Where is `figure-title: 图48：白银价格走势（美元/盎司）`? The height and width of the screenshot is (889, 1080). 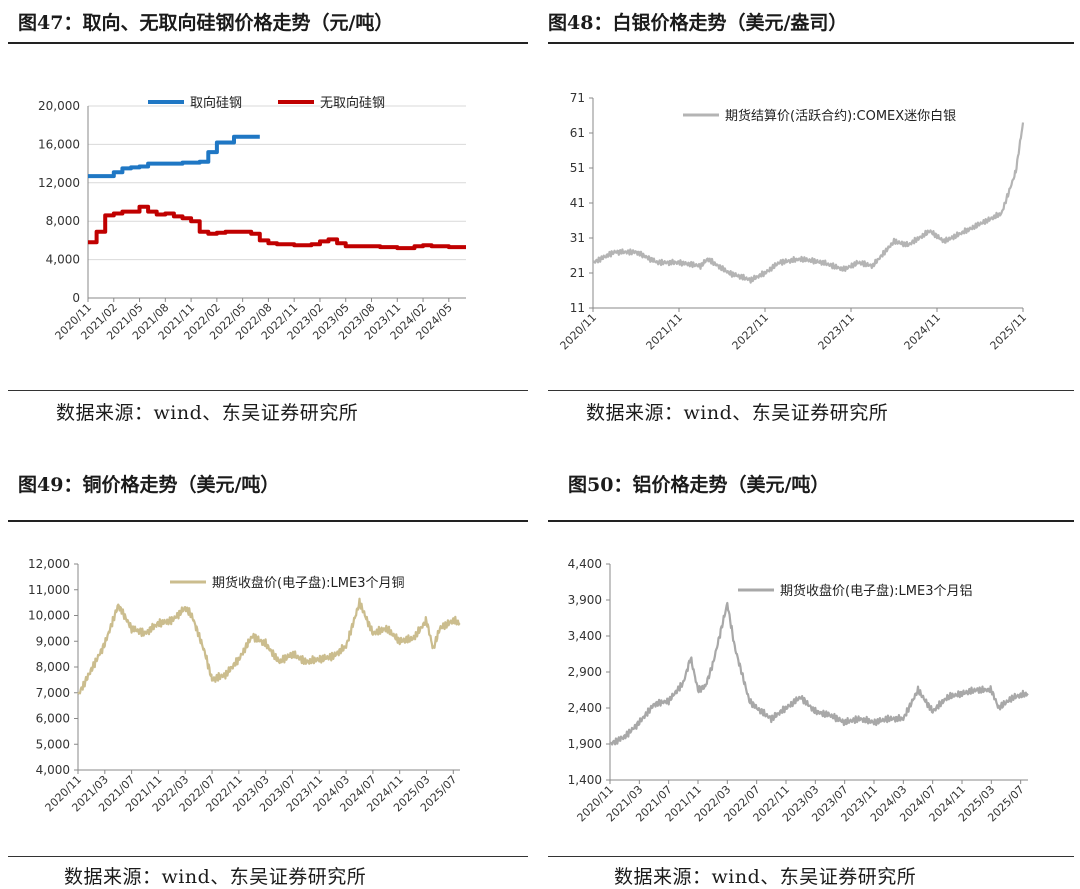 figure-title: 图48：白银价格走势（美元/盎司） is located at coordinates (698, 23).